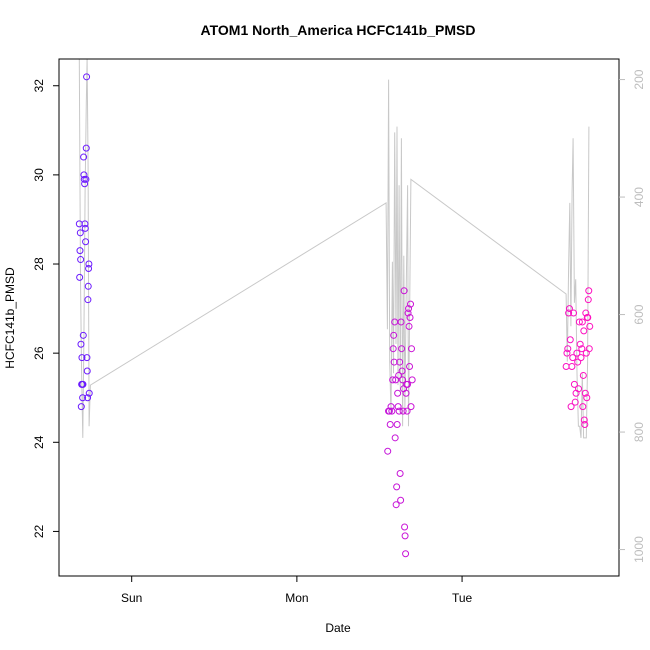 Image resolution: width=650 pixels, height=650 pixels. What do you see at coordinates (296, 598) in the screenshot?
I see `x-tick-label: Mon` at bounding box center [296, 598].